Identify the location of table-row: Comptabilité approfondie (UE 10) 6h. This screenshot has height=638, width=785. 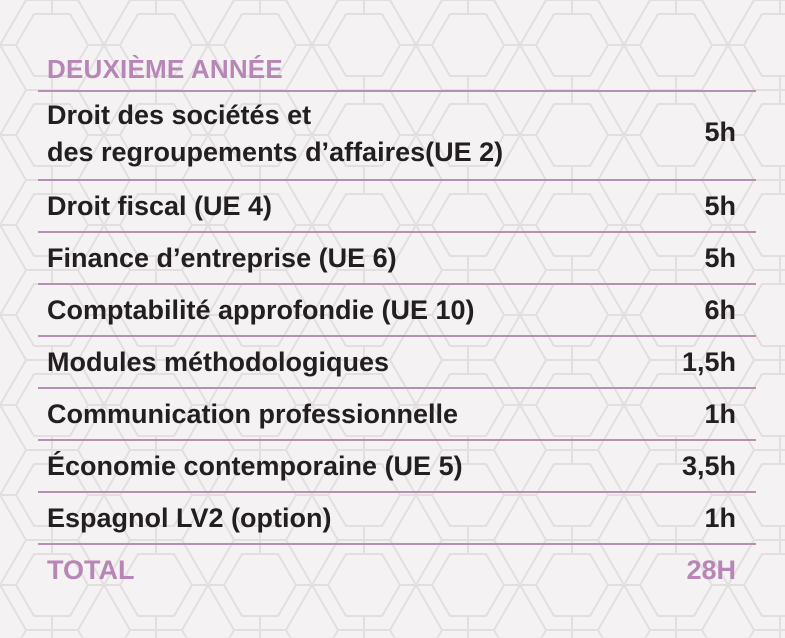
(397, 310).